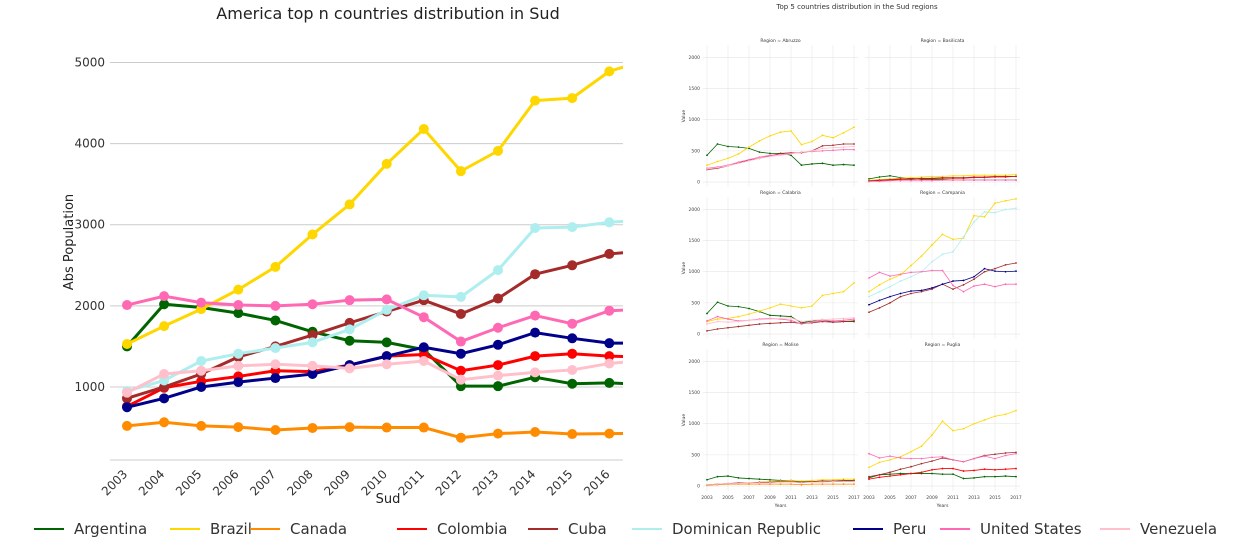 This screenshot has width=1248, height=547. I want to click on facet-y-axis-label: Value, so click(684, 116).